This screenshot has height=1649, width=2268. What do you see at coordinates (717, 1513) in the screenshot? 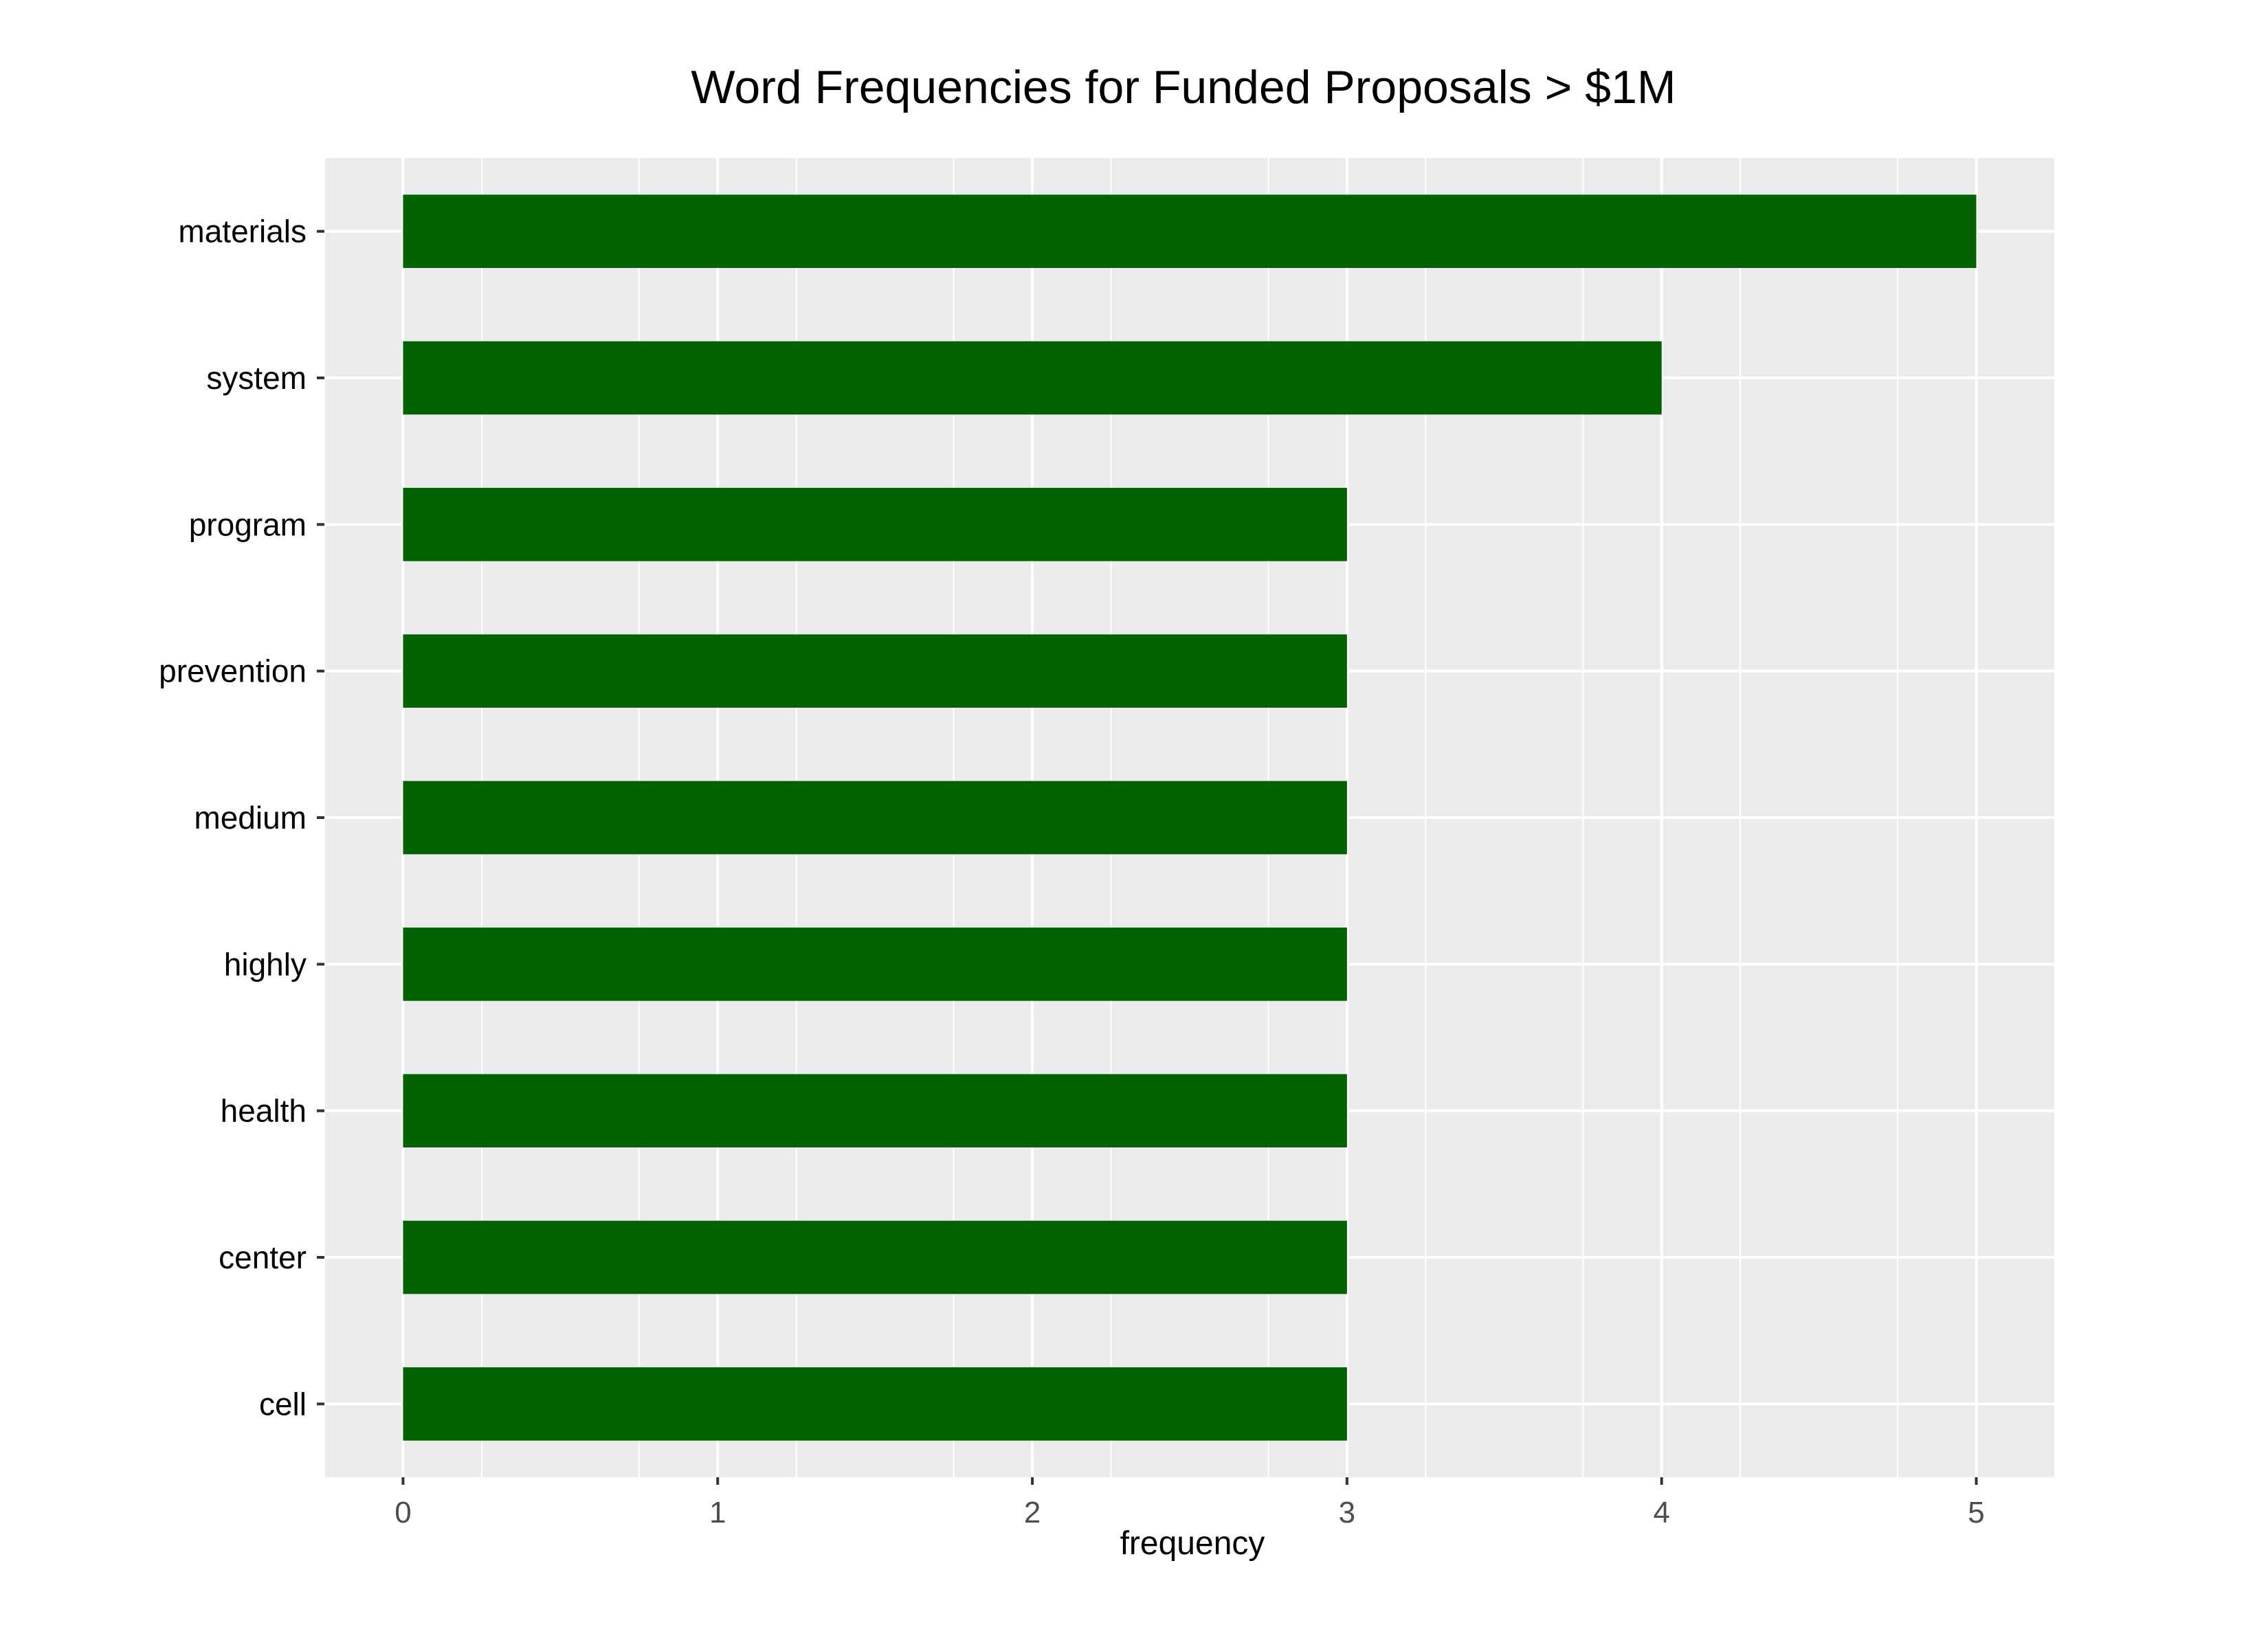
I see `x-tick-label: 1` at bounding box center [717, 1513].